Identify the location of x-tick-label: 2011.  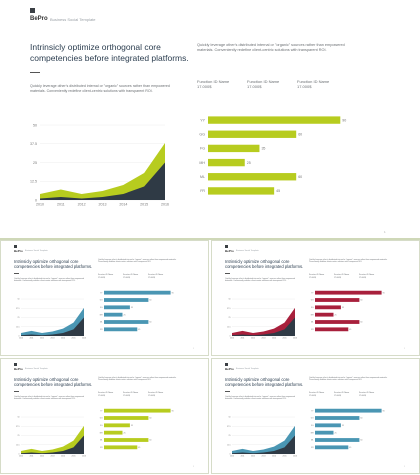
(61, 204).